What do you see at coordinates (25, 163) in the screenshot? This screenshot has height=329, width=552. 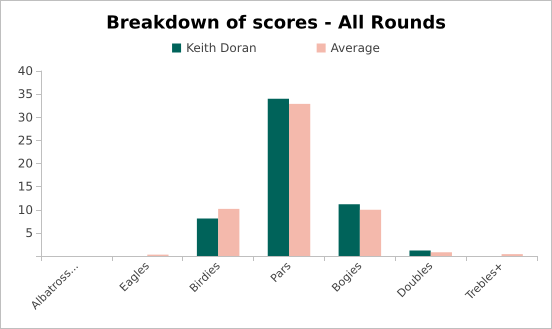 I see `y-tick-label: 20` at bounding box center [25, 163].